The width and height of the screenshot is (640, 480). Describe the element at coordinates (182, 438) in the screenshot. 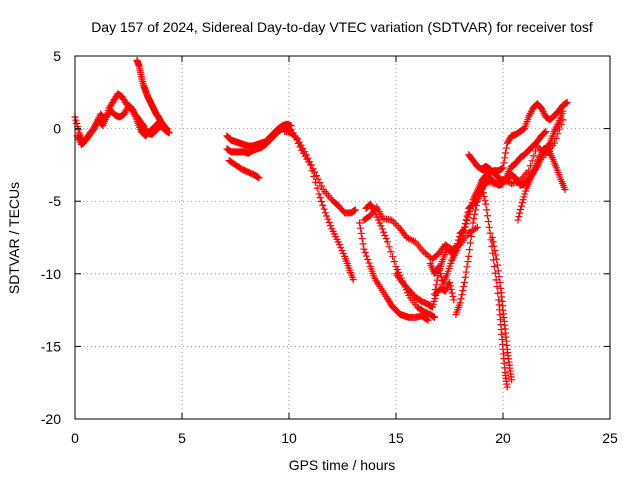

I see `x-tick-label: 5` at that location.